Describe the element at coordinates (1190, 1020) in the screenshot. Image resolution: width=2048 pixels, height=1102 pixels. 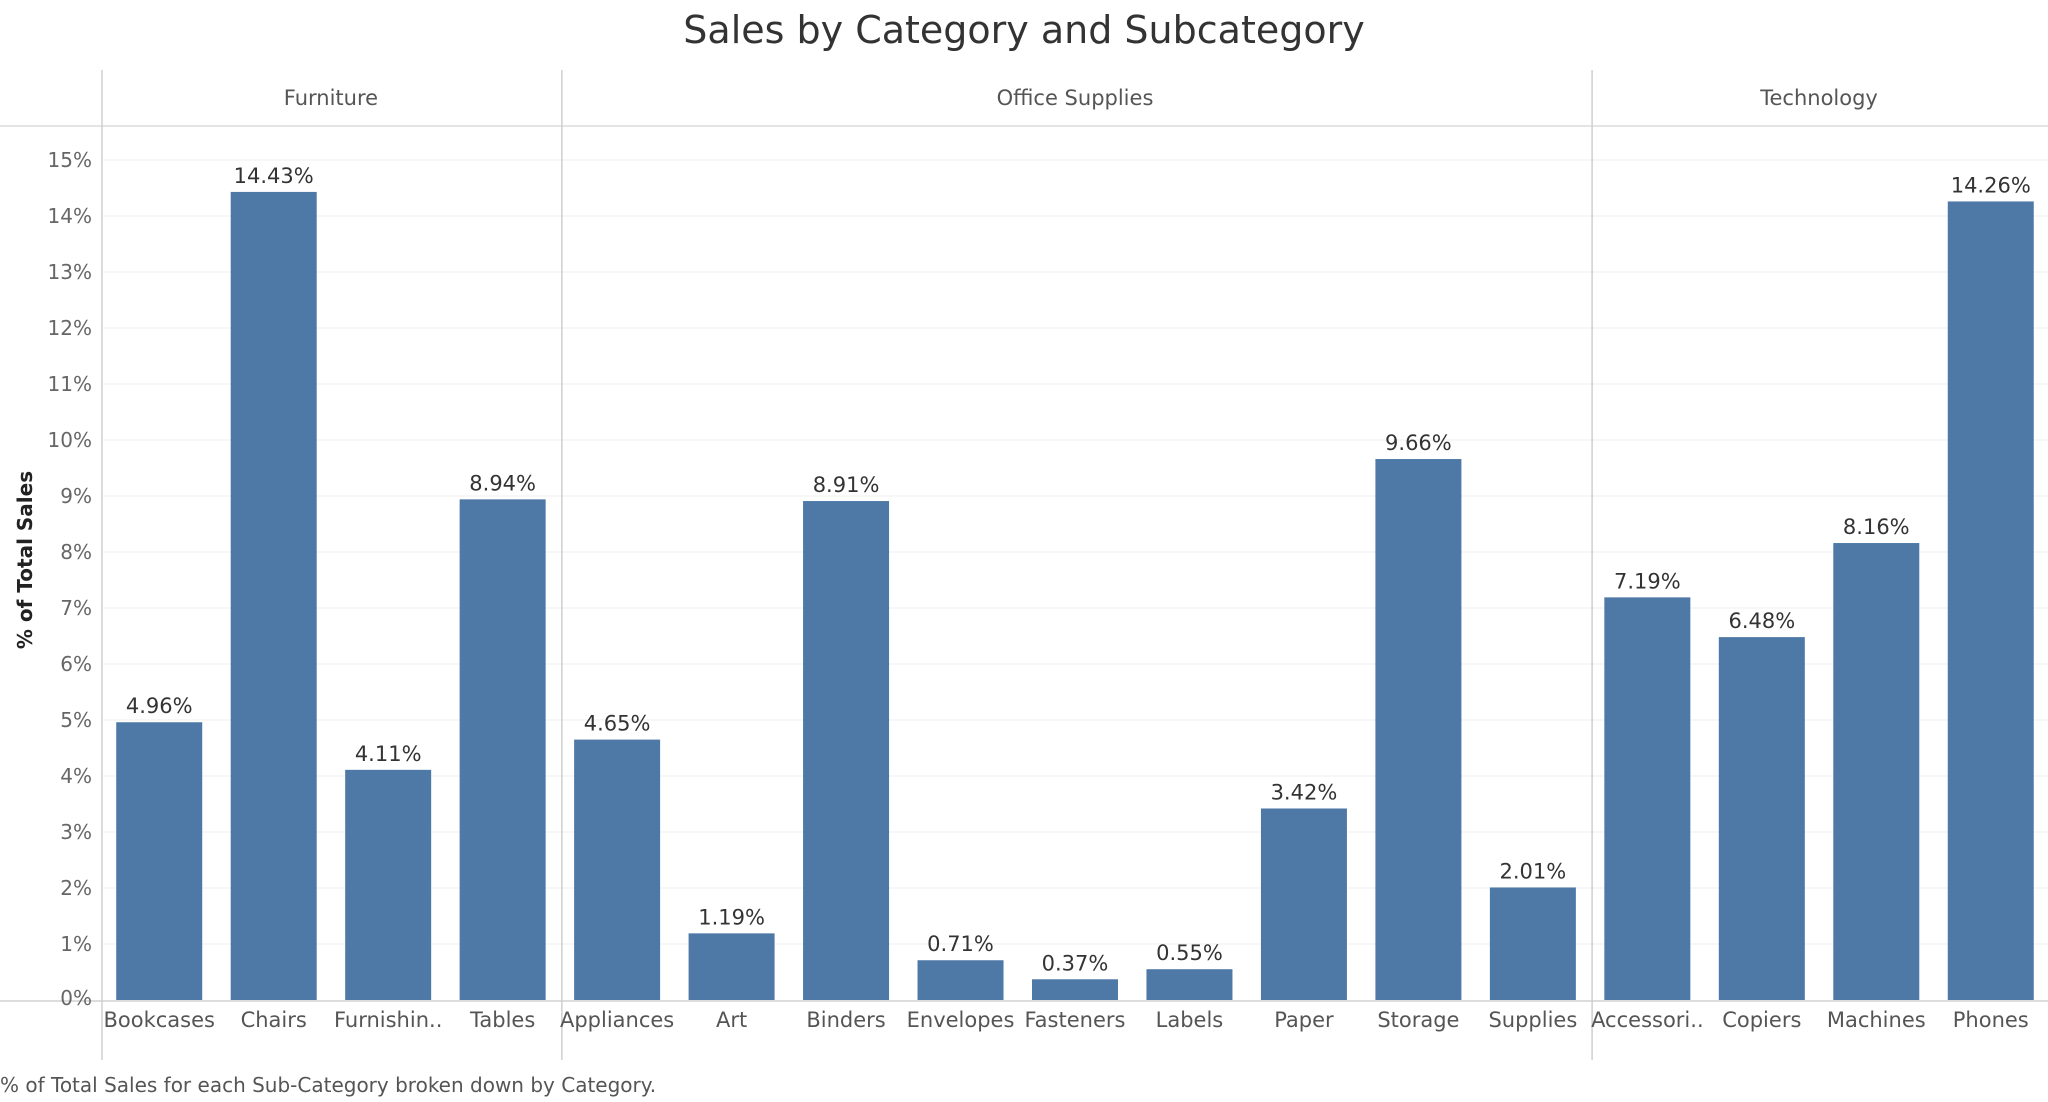
I see `x-tick-label: Labels` at that location.